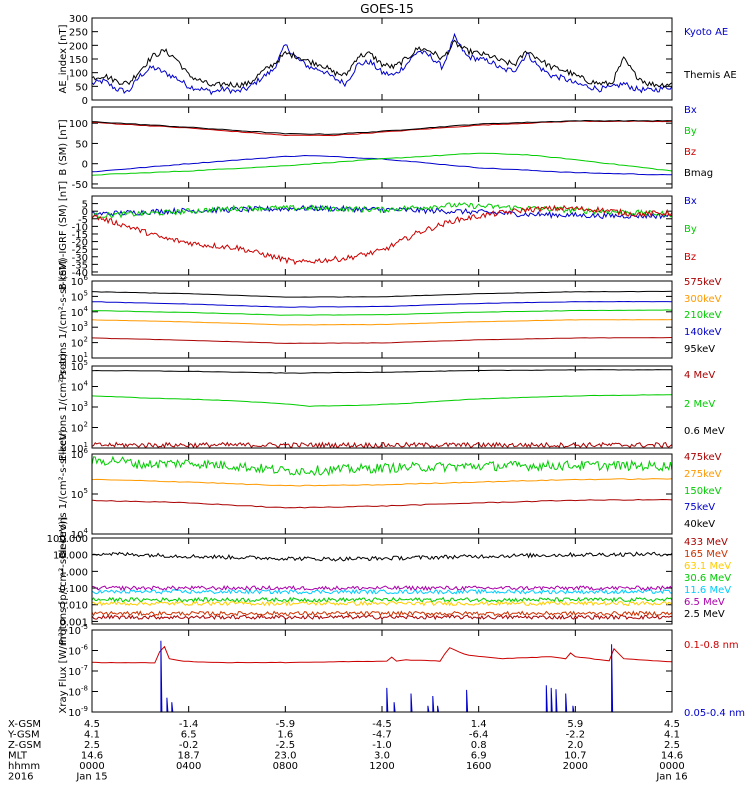 The height and width of the screenshot is (800, 750). What do you see at coordinates (78, 651) in the screenshot?
I see `y-tick-label: 10⁻⁶` at bounding box center [78, 651].